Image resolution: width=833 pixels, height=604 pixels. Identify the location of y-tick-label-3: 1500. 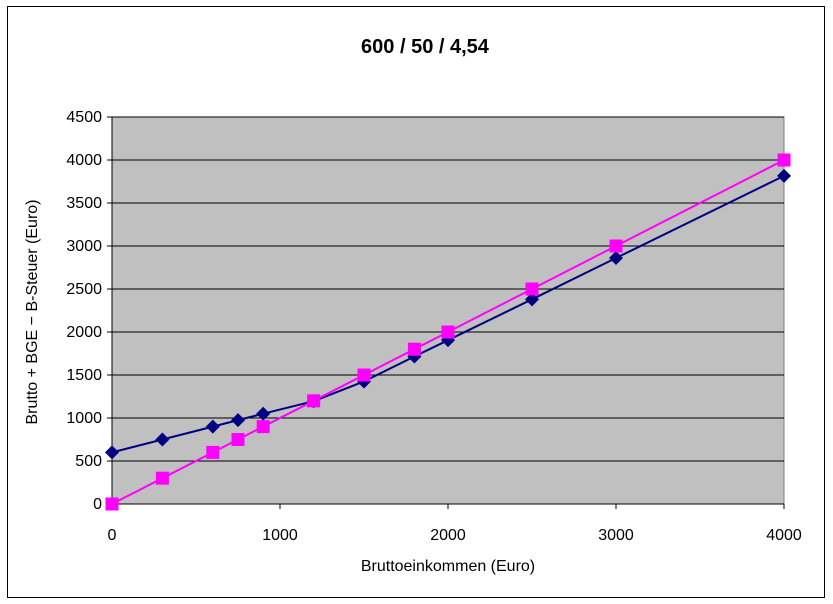
(84, 375).